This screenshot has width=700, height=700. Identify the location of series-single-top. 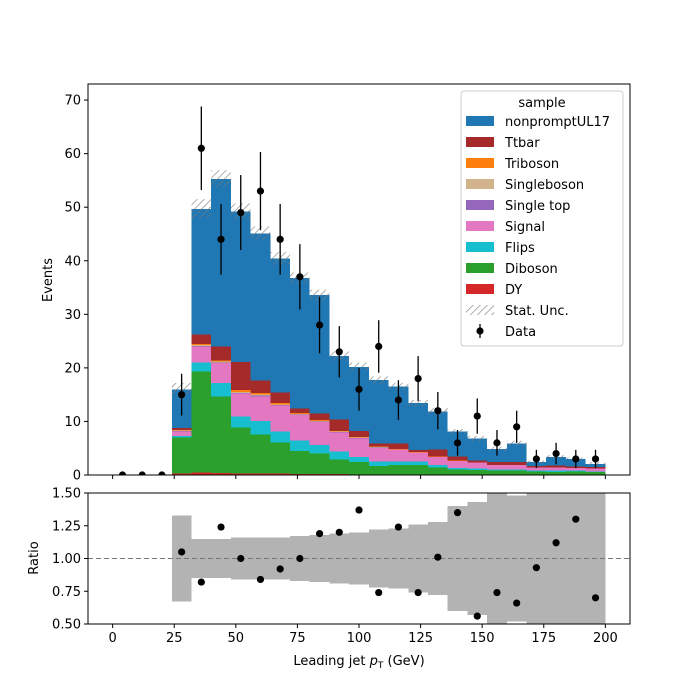
(280, 397).